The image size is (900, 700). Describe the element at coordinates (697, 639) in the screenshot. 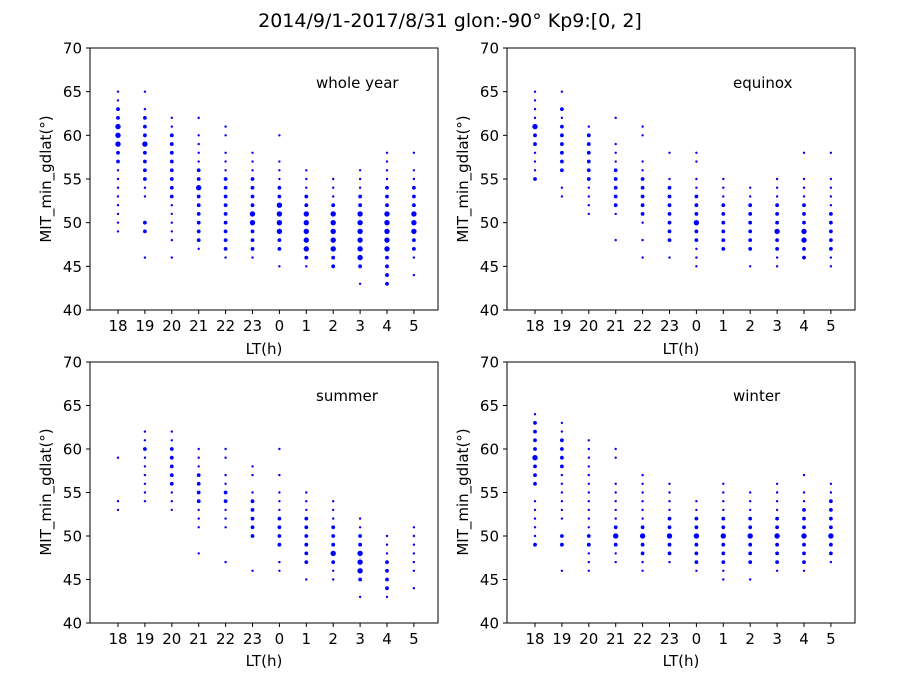

I see `x-tick-label: 0` at that location.